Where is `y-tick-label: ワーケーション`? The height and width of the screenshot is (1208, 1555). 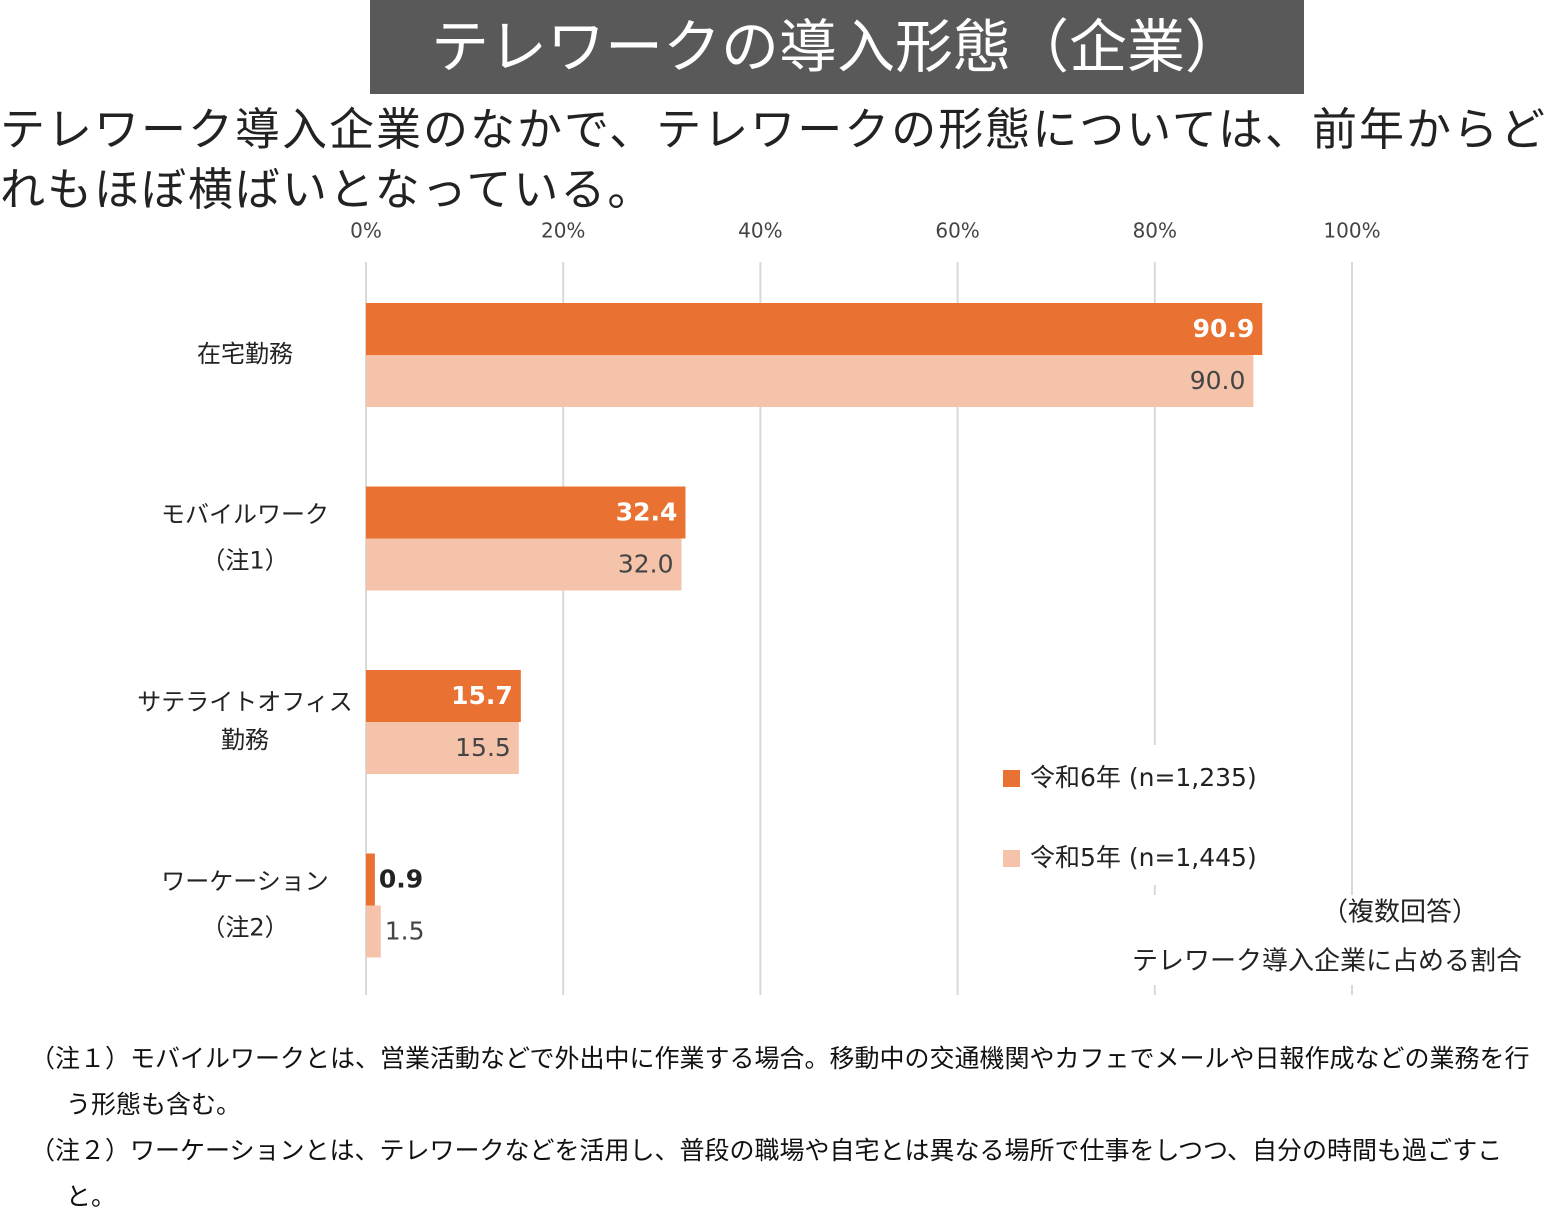 y-tick-label: ワーケーション is located at coordinates (245, 882).